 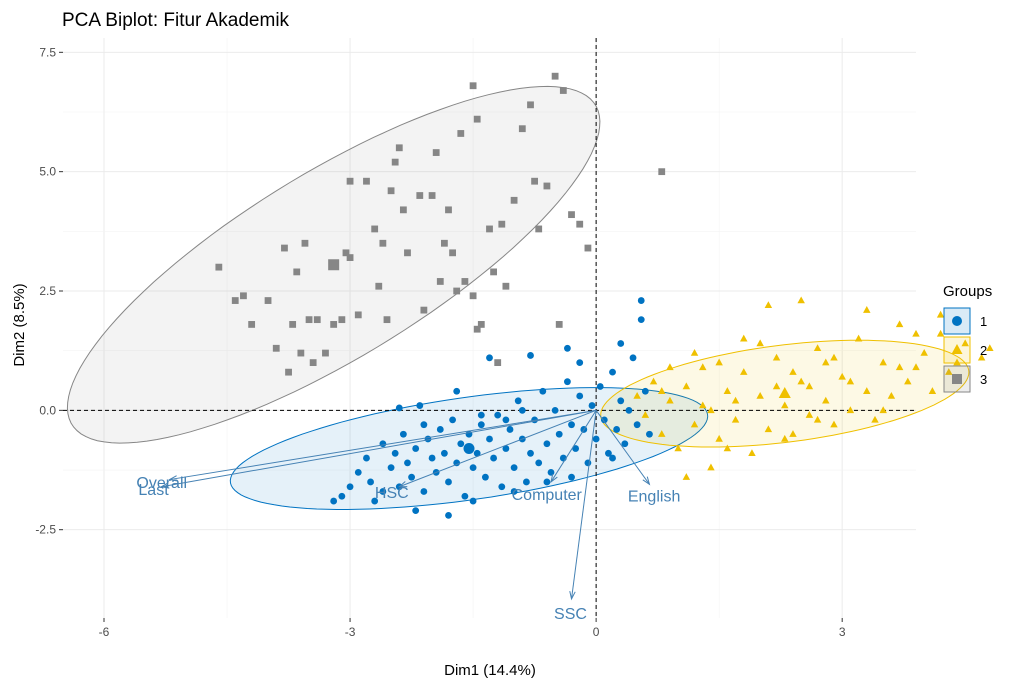 I want to click on variable-label-ssc: SSC, so click(x=570, y=614).